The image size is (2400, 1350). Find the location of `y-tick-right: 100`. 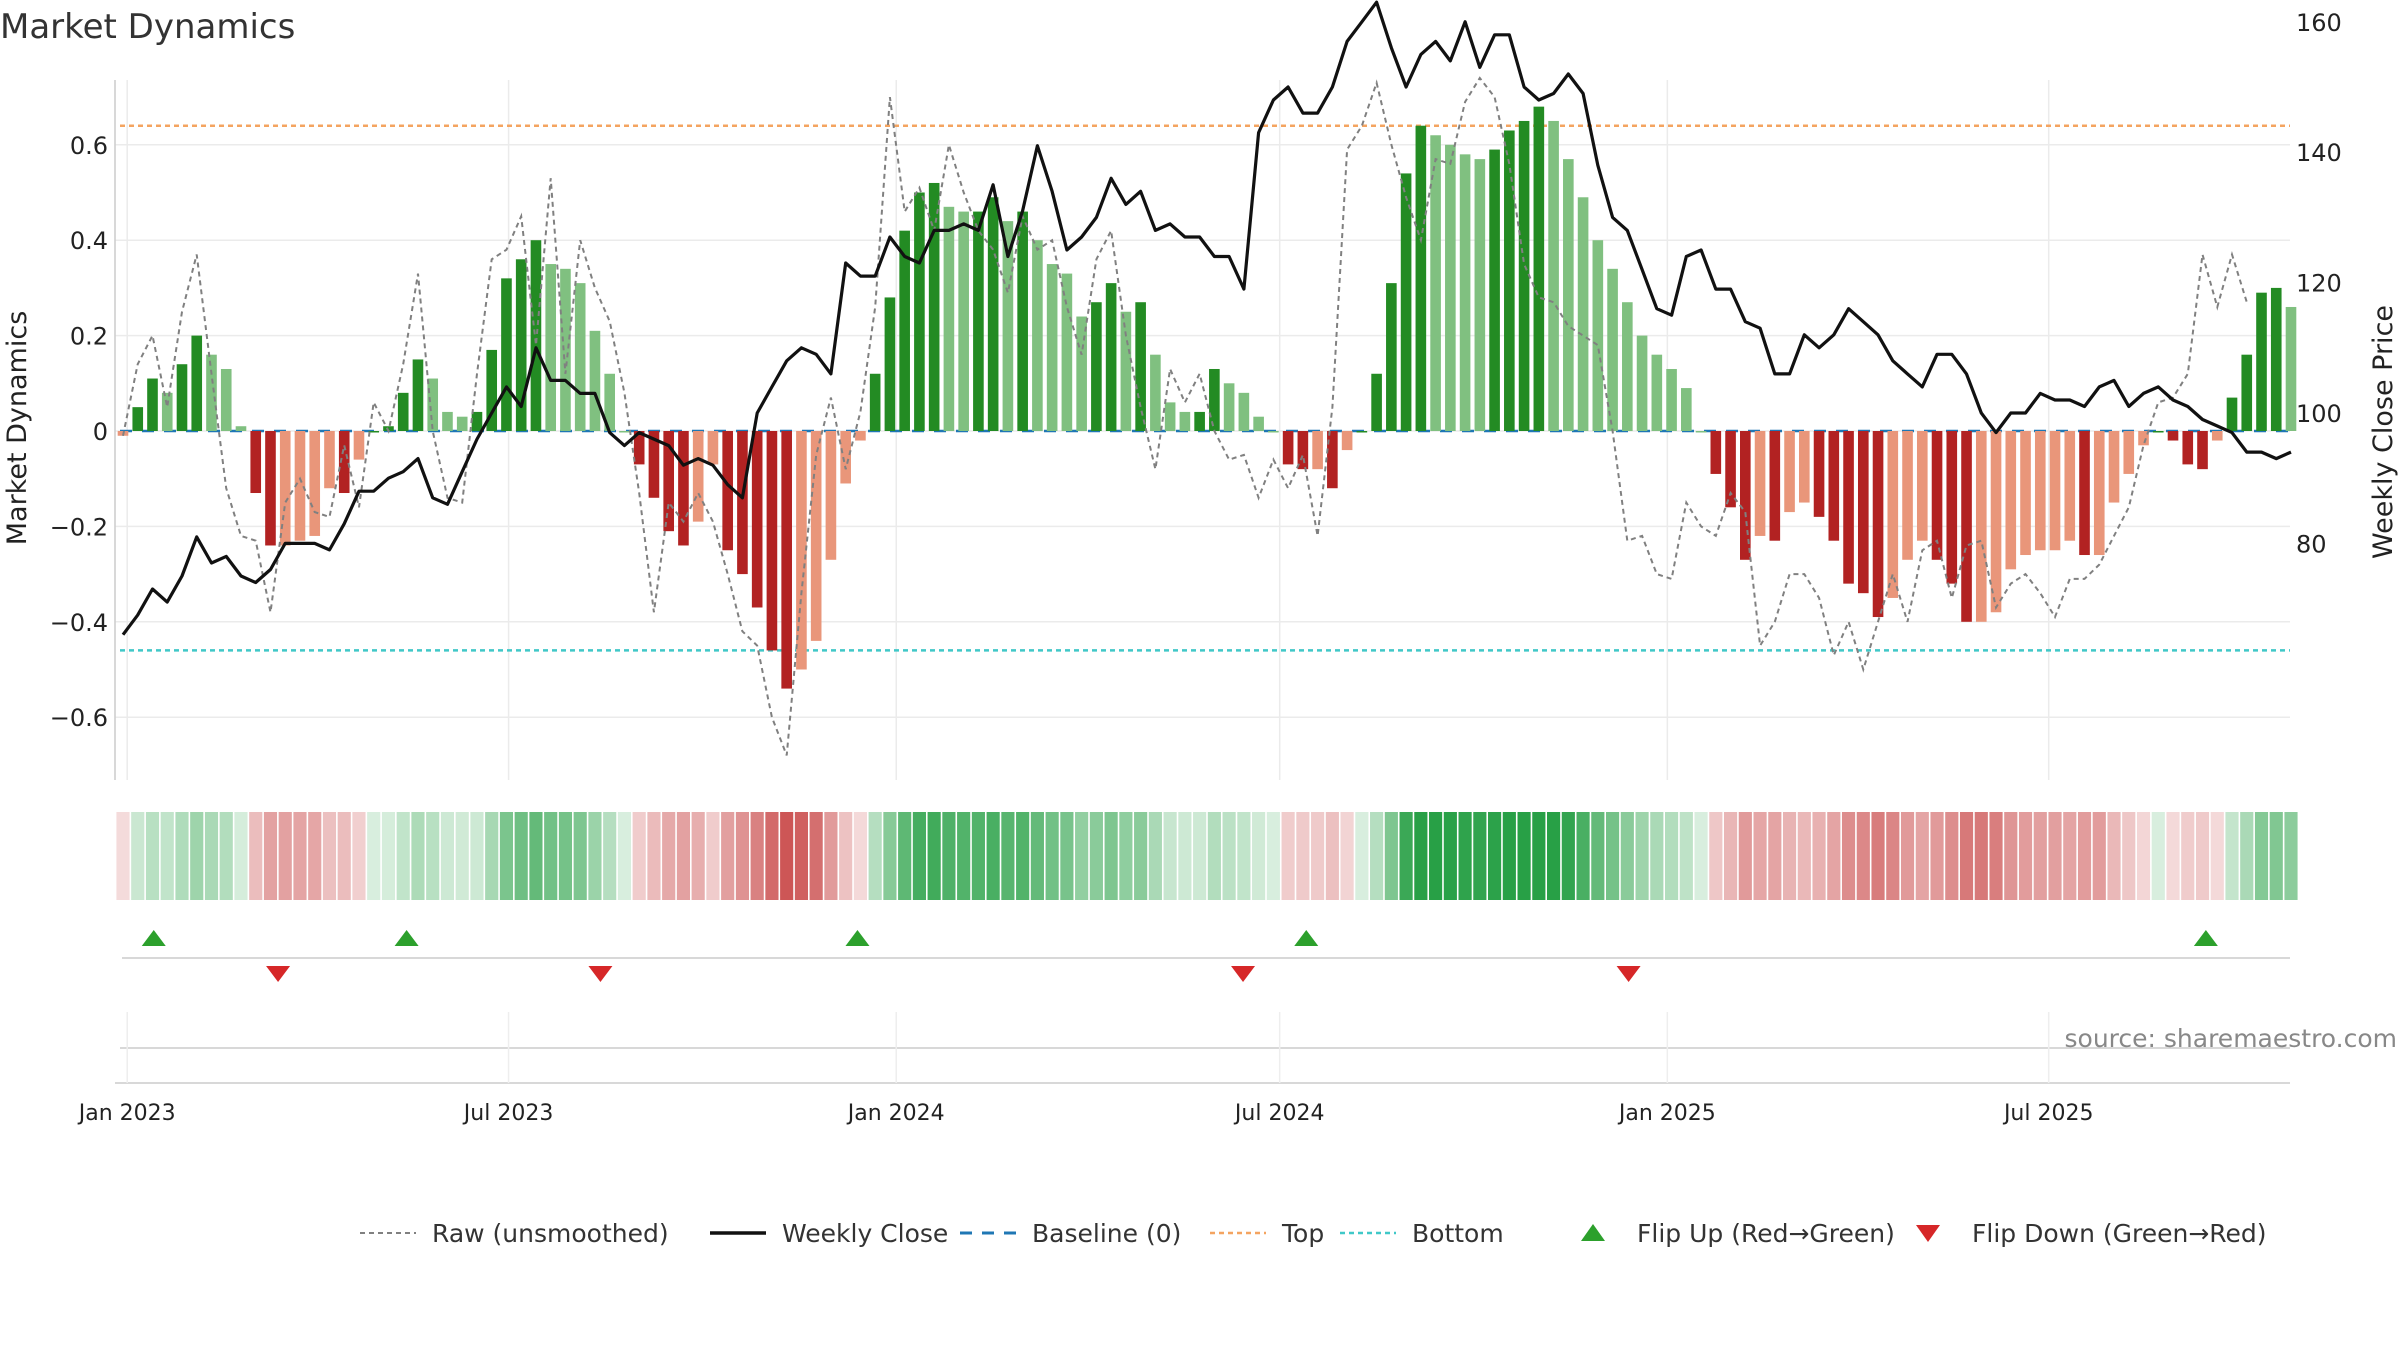

y-tick-right: 100 is located at coordinates (2319, 414).